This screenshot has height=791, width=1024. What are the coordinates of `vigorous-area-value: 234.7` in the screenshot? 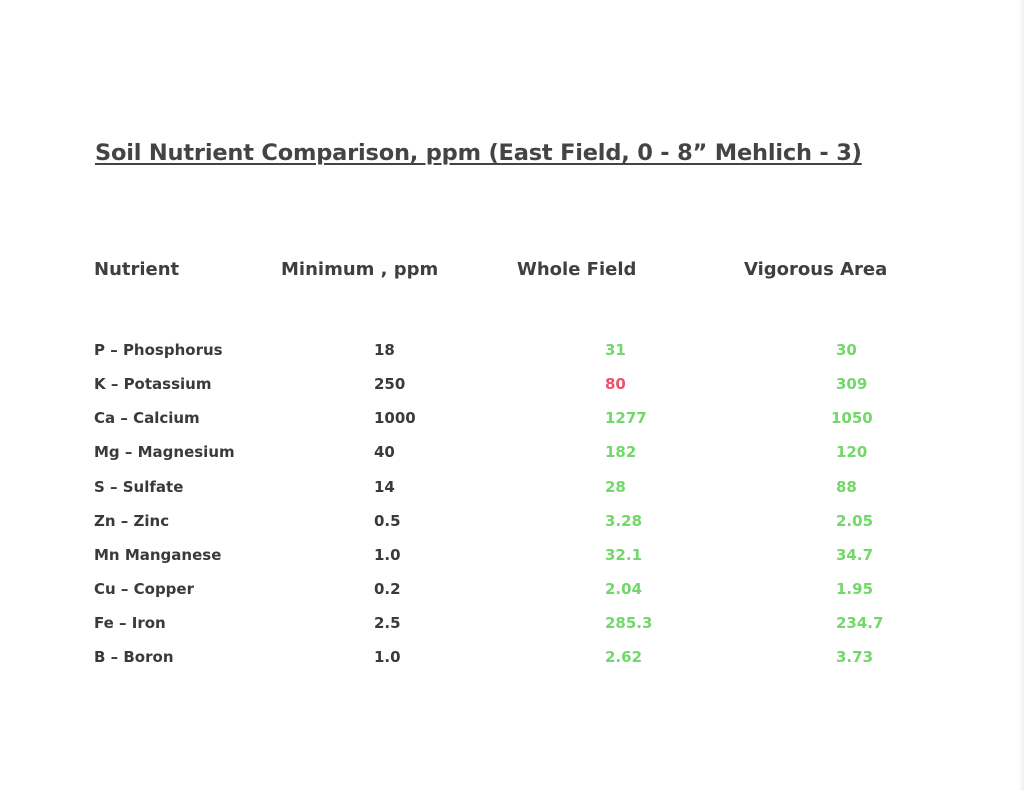 It's located at (860, 623).